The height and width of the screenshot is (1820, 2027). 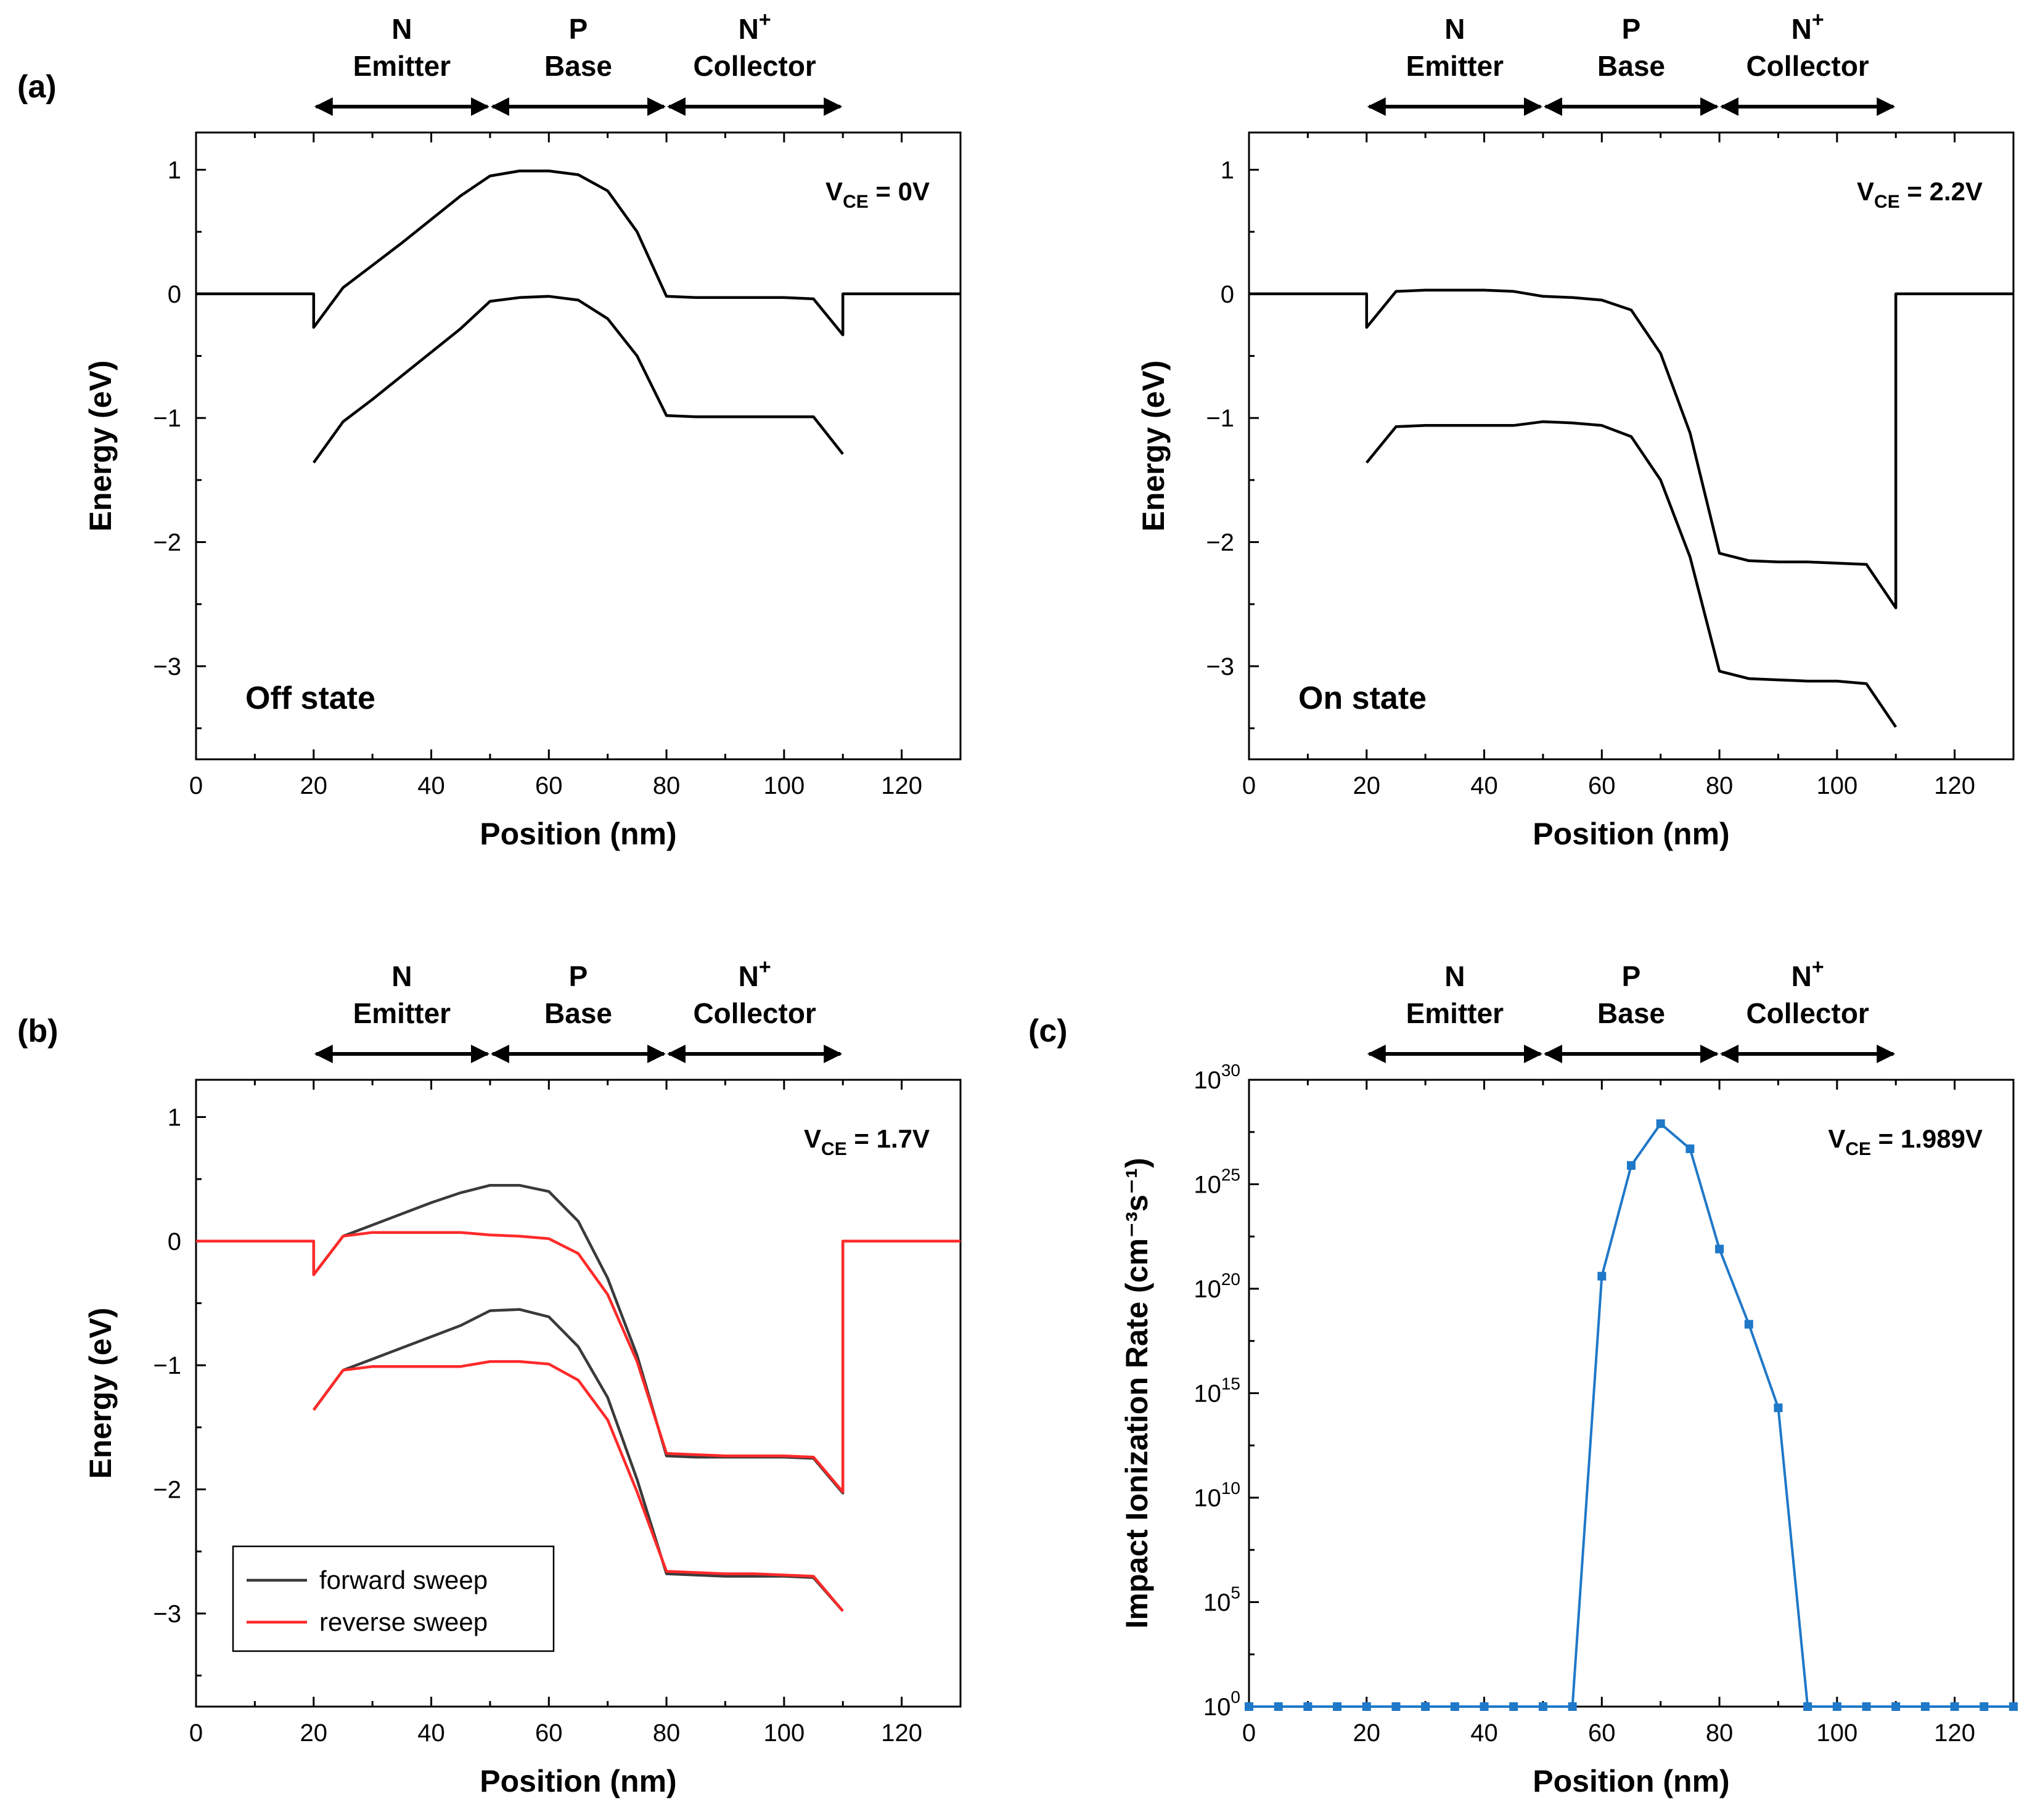 I want to click on panel-letter: (b), so click(x=37, y=1031).